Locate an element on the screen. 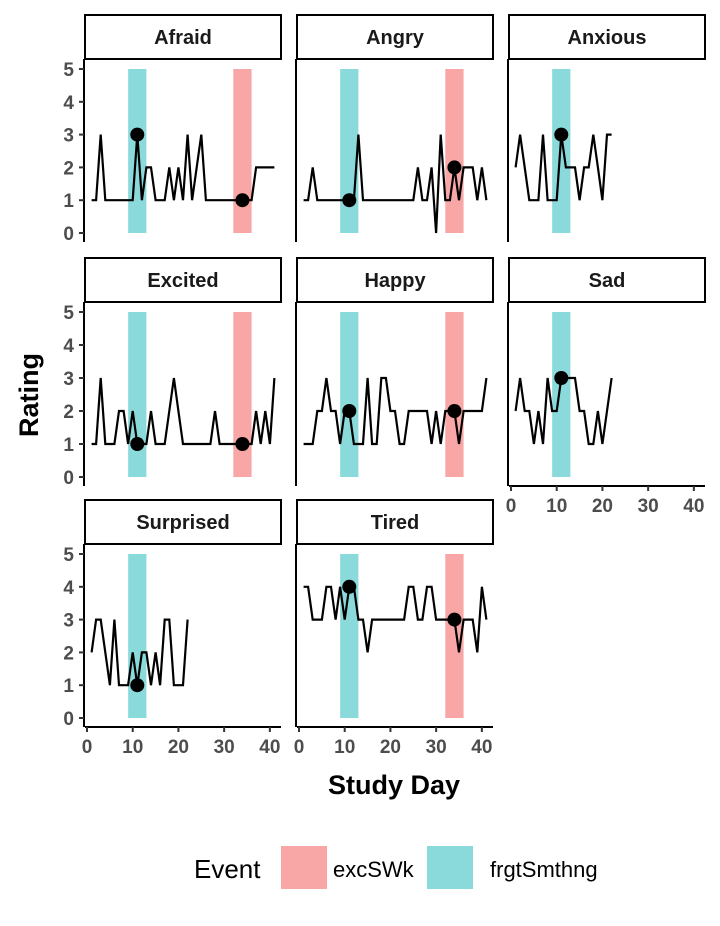  panel-title: Happy is located at coordinates (395, 281).